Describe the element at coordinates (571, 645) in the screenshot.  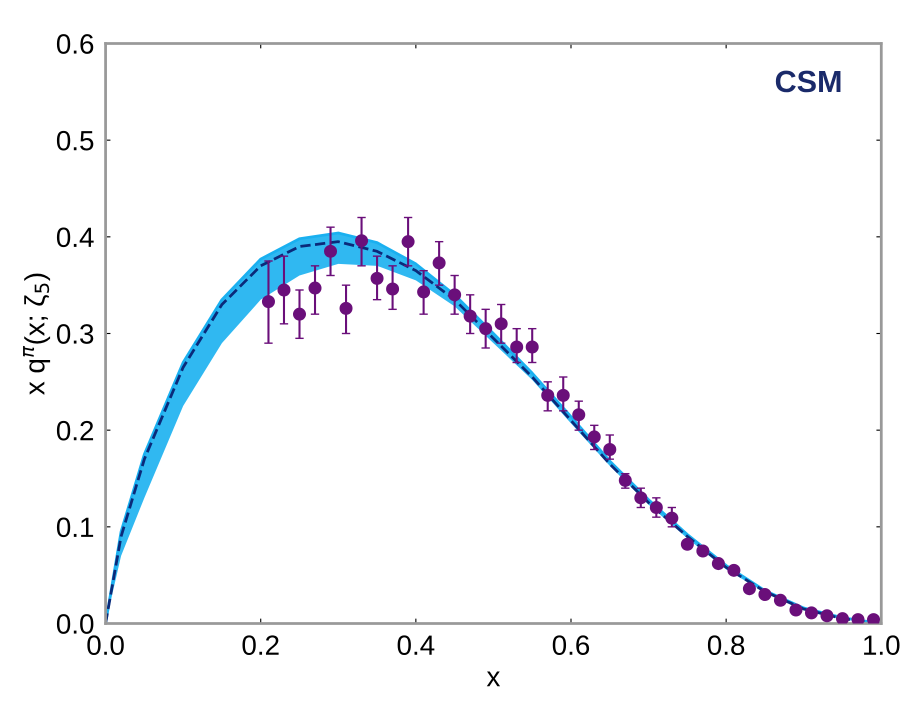
I see `x-tick-label: 0.6` at that location.